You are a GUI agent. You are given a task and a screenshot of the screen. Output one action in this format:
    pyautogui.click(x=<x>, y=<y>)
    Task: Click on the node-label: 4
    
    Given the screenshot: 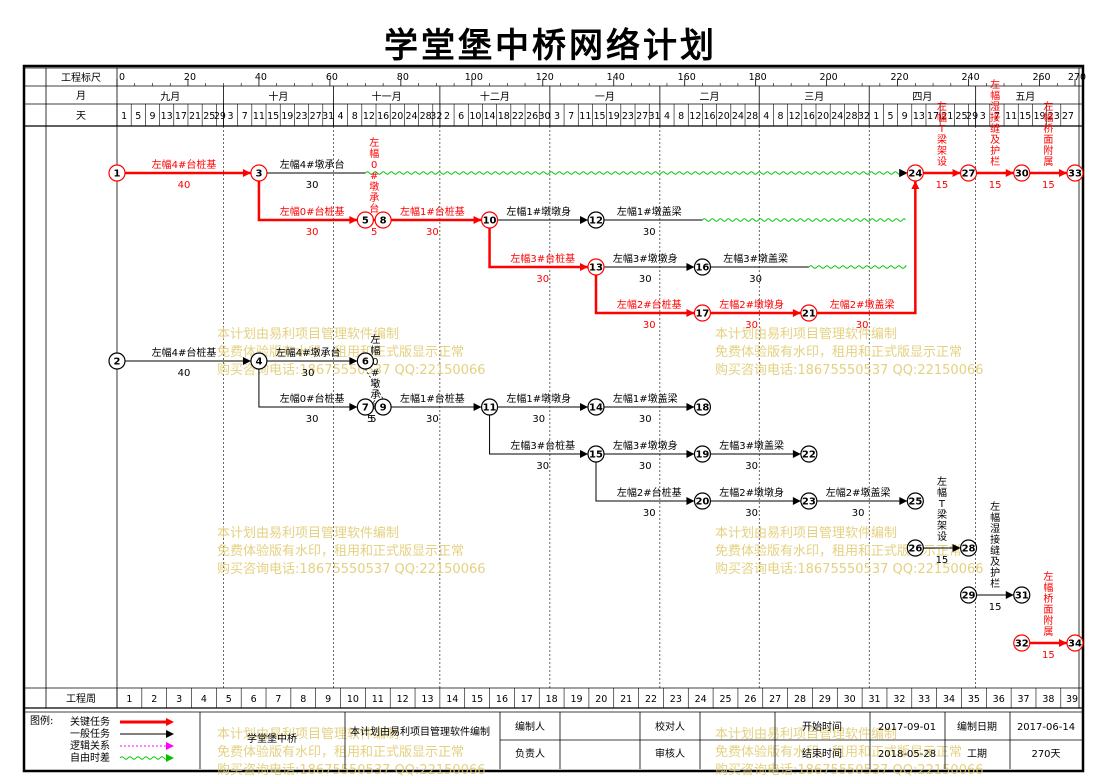 What is the action you would take?
    pyautogui.click(x=258, y=362)
    